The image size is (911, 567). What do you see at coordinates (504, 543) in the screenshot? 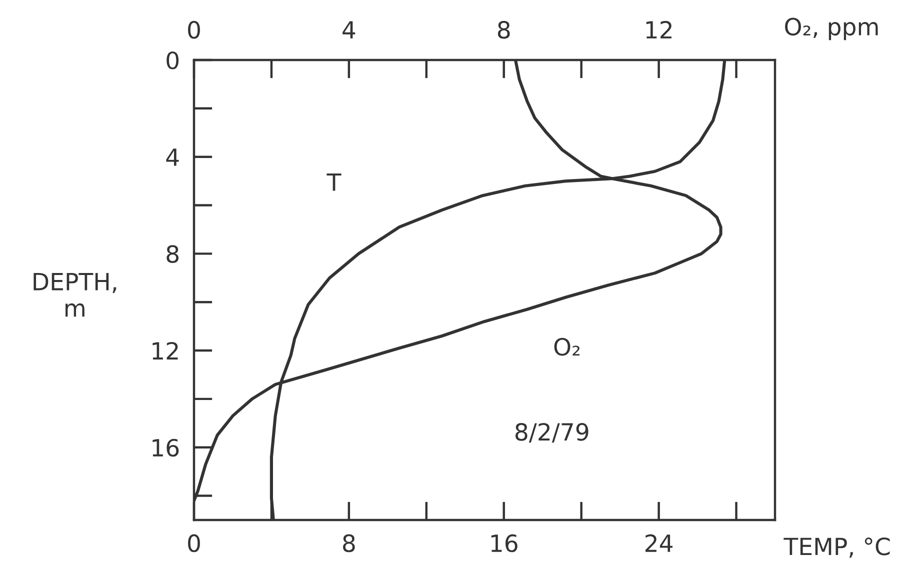
I see `x-tick-label: 16` at bounding box center [504, 543].